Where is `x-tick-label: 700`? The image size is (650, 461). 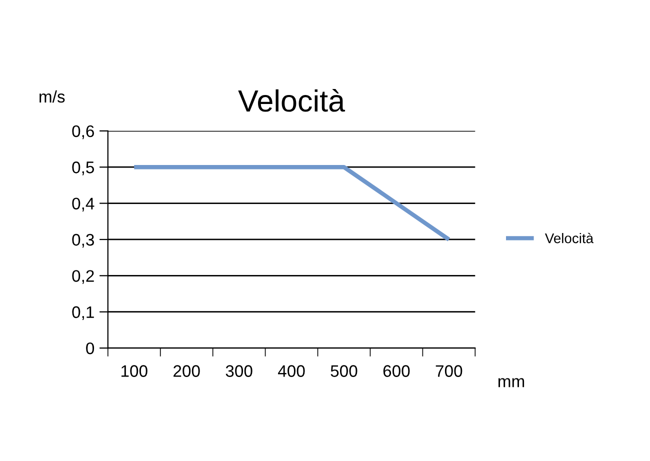 x-tick-label: 700 is located at coordinates (449, 371).